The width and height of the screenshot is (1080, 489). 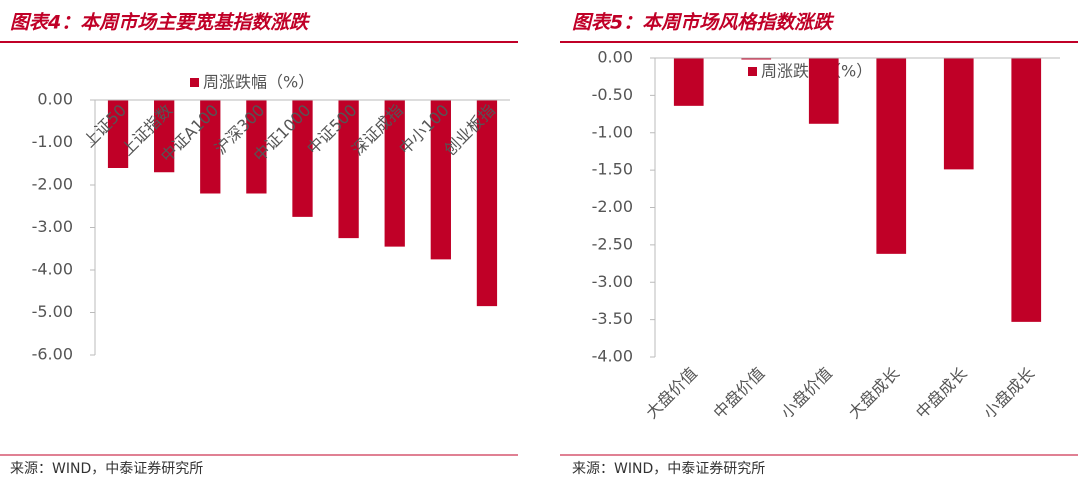 I want to click on y-tick-label: -2.50, so click(x=612, y=243).